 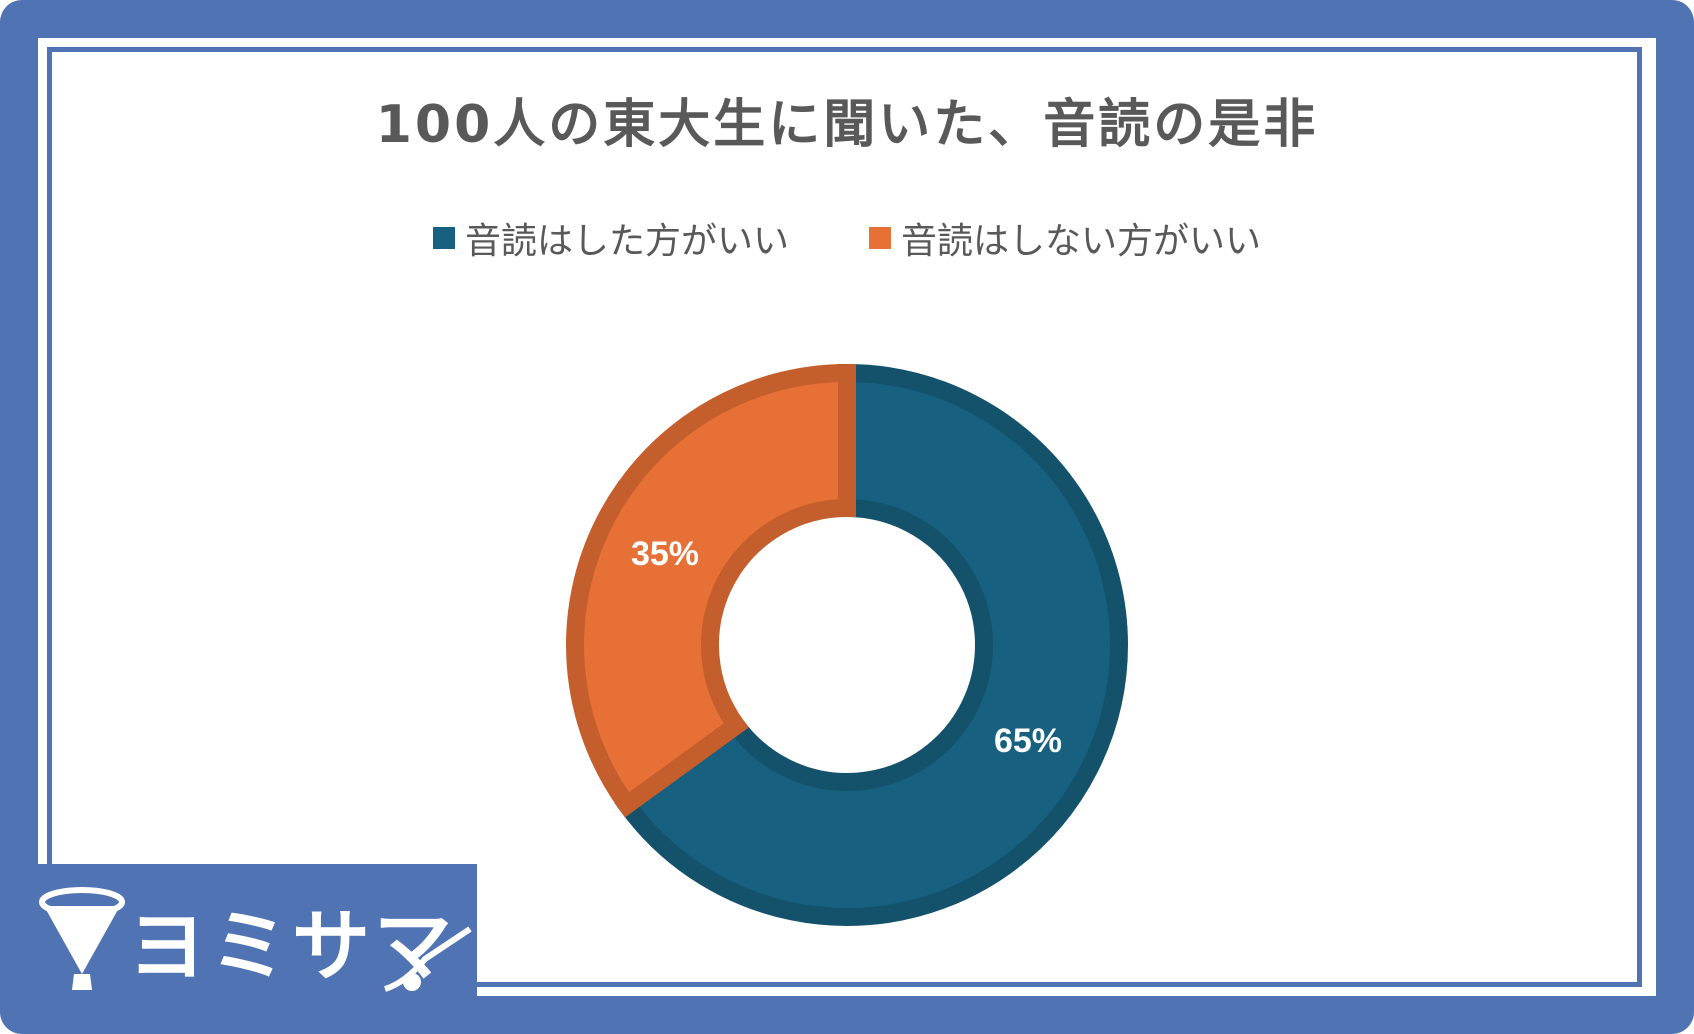 I want to click on legend: 音読はした方がいい 音読はしない方がいい, so click(x=847, y=238).